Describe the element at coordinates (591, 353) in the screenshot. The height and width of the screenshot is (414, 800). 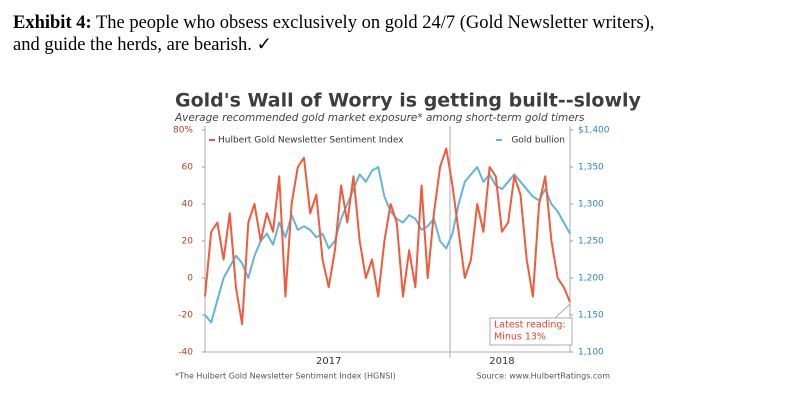
I see `y2-tick-label: 1,100` at that location.